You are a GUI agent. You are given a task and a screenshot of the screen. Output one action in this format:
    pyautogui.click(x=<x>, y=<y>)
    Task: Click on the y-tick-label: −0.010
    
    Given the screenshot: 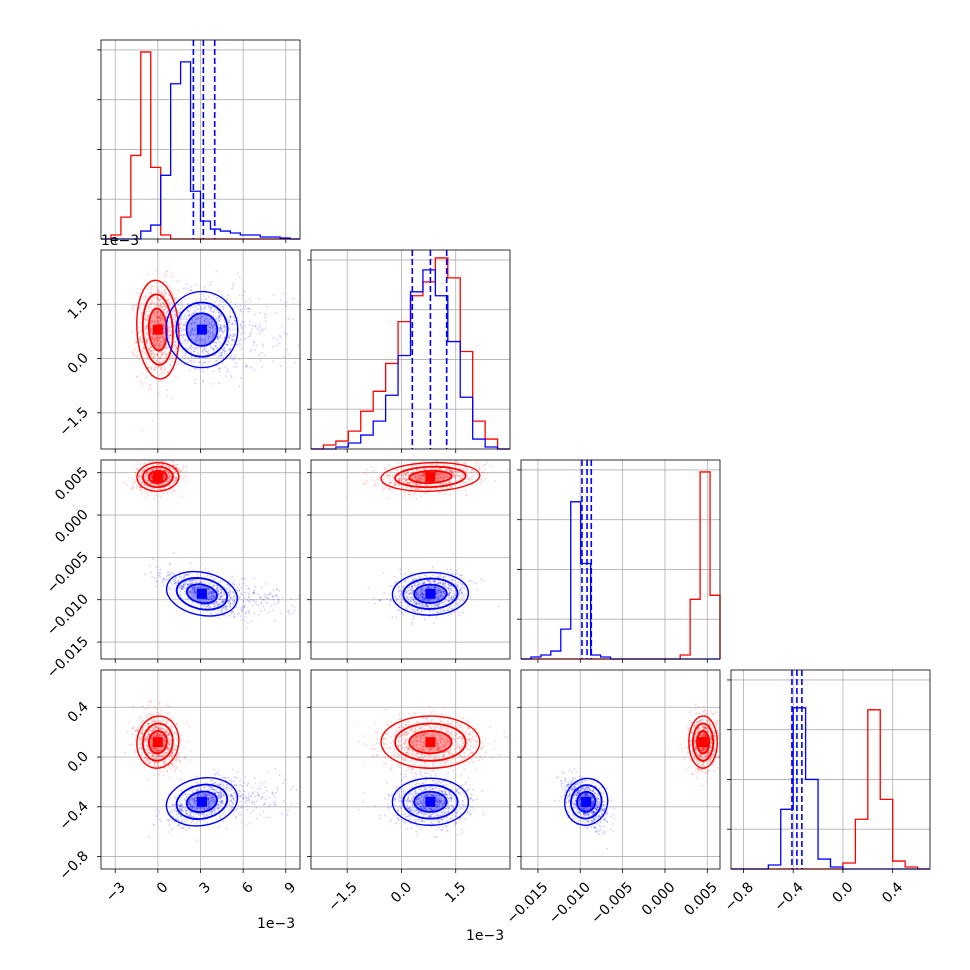 What is the action you would take?
    pyautogui.click(x=68, y=615)
    